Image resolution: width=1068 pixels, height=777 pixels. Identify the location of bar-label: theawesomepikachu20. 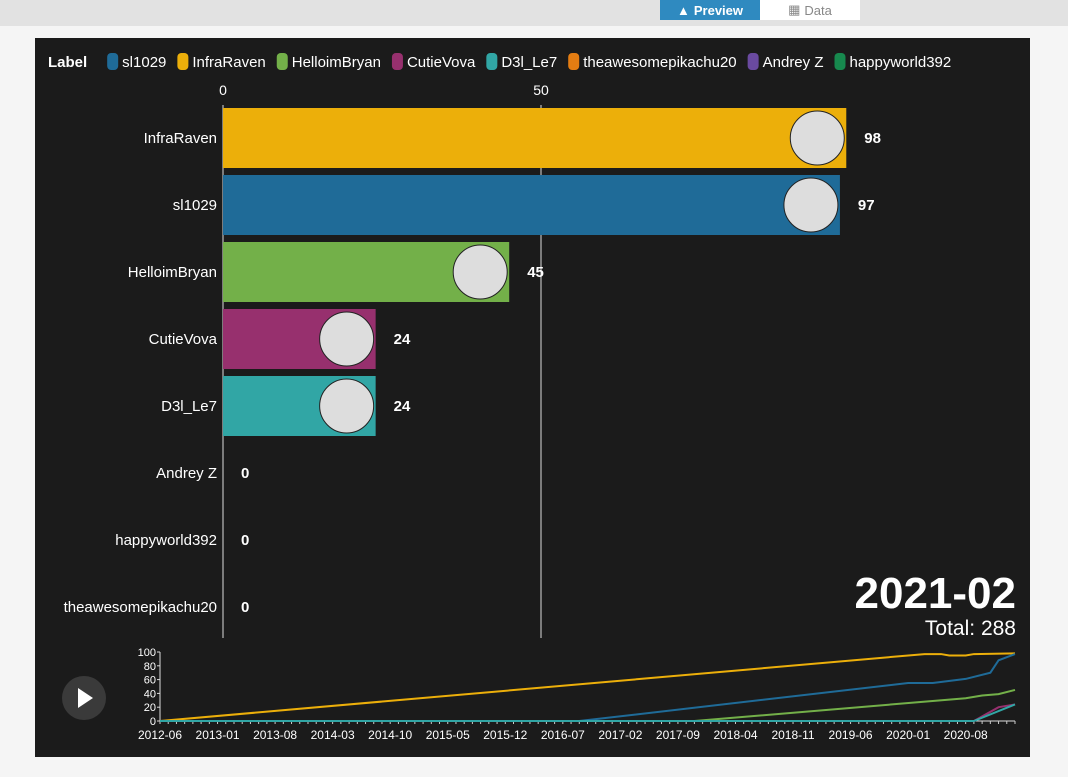
(140, 607).